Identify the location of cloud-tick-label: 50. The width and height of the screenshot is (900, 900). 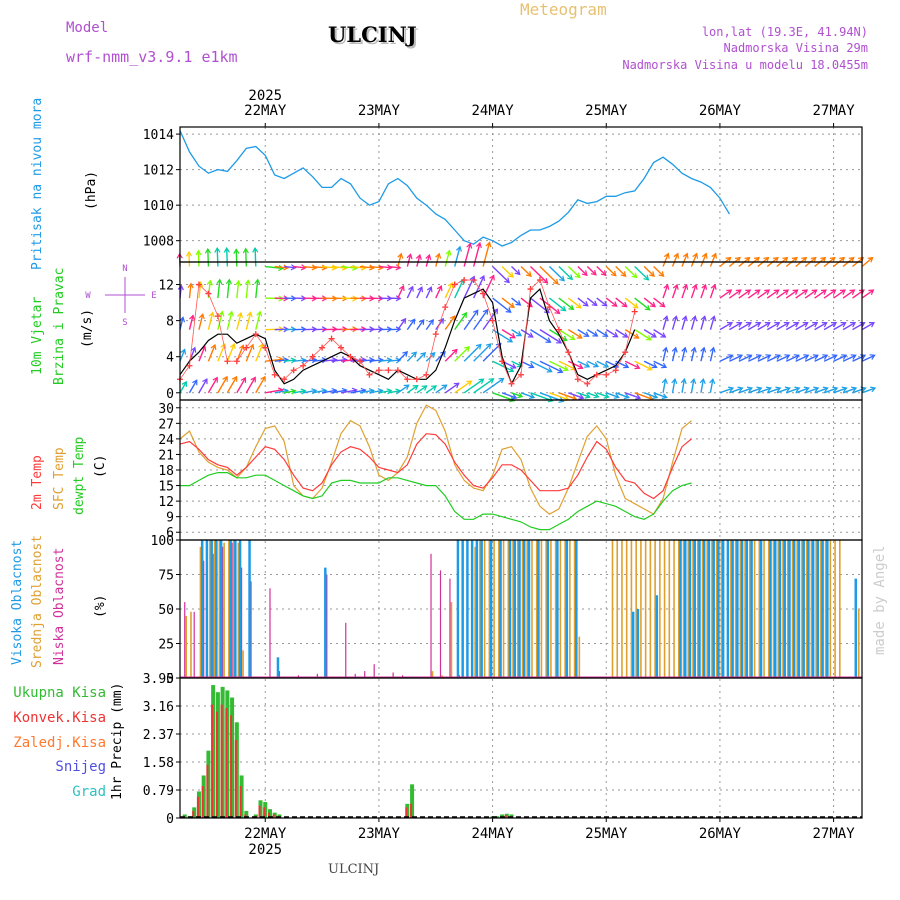
(166, 610).